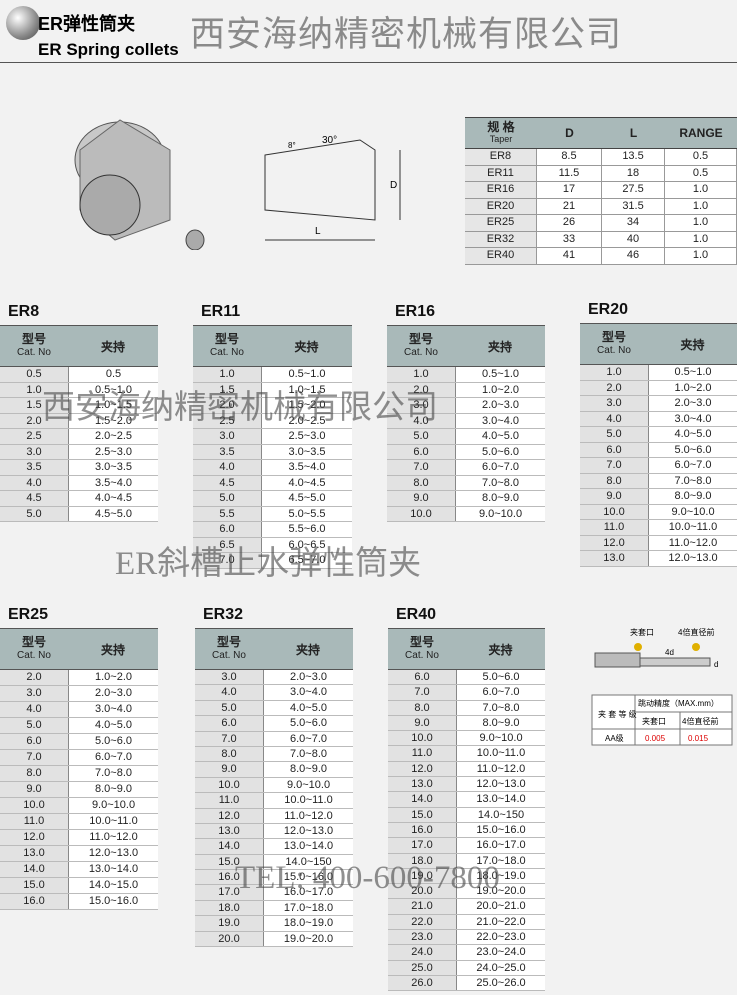 Image resolution: width=737 pixels, height=995 pixels. I want to click on title-cn: ER弹性筒夹, so click(87, 24).